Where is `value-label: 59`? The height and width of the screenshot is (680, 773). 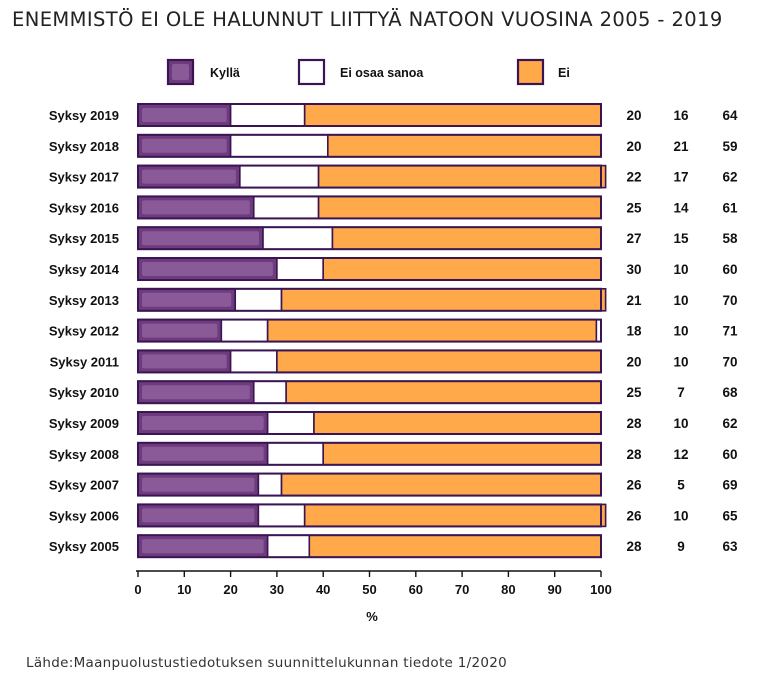
value-label: 59 is located at coordinates (729, 146).